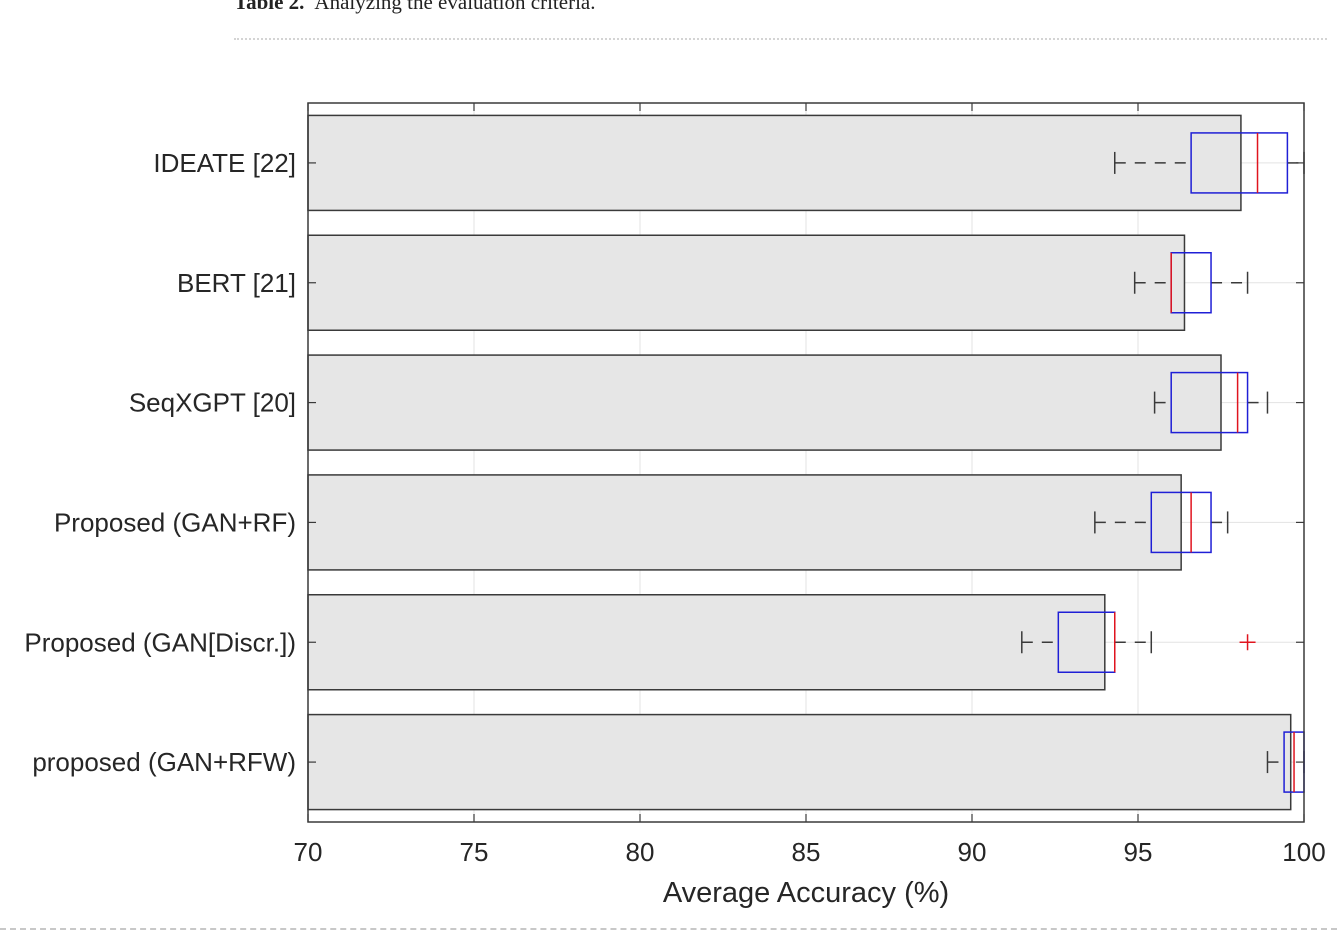 Image resolution: width=1337 pixels, height=932 pixels. Describe the element at coordinates (668, 929) in the screenshot. I see `page-divider` at that location.